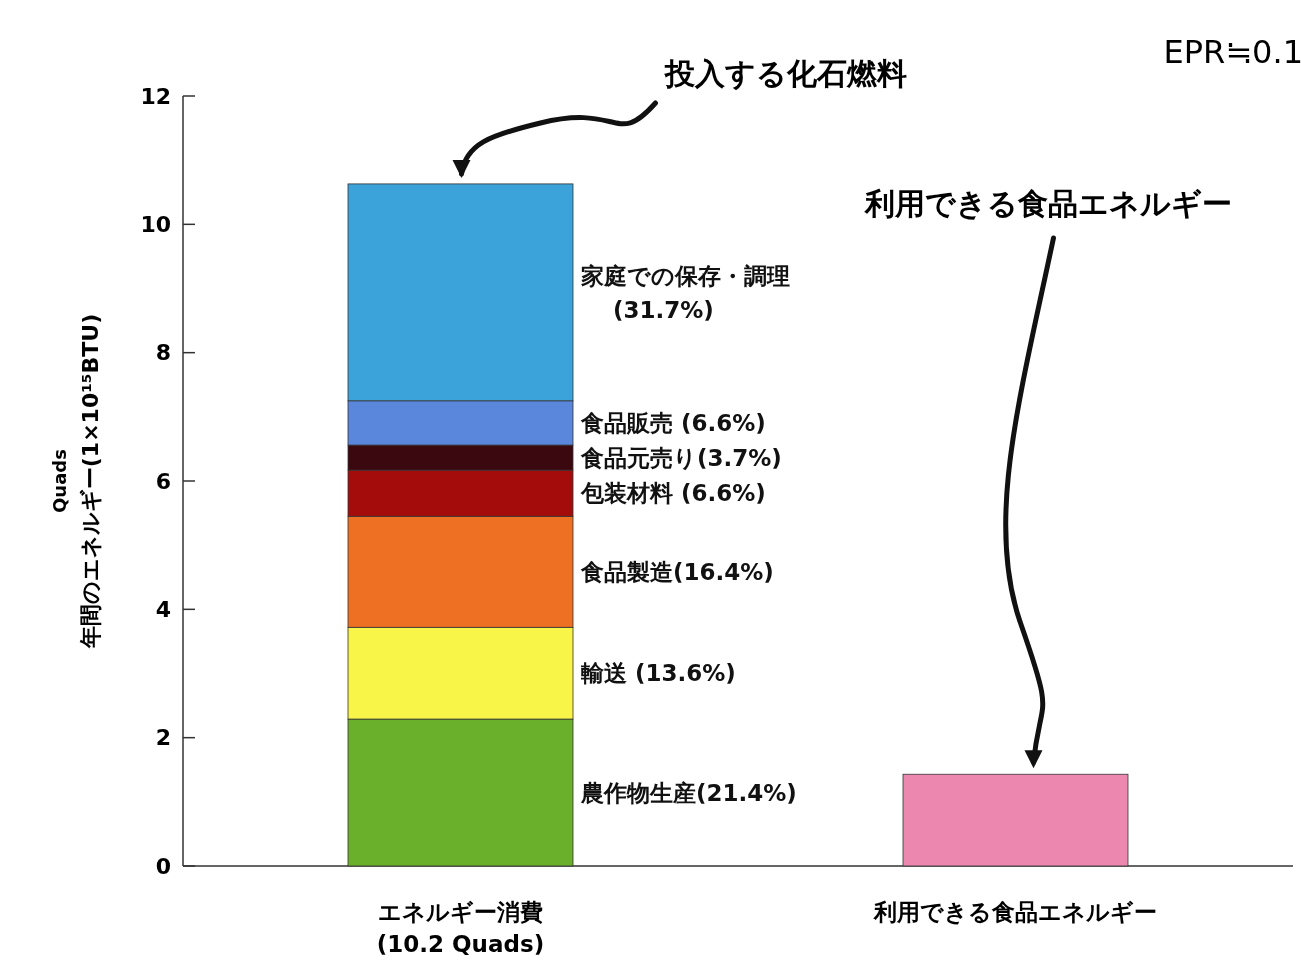  Describe the element at coordinates (76, 481) in the screenshot. I see `y-axis-title: Quads 年間のエネルギー(1×10¹⁵BTU)` at that location.